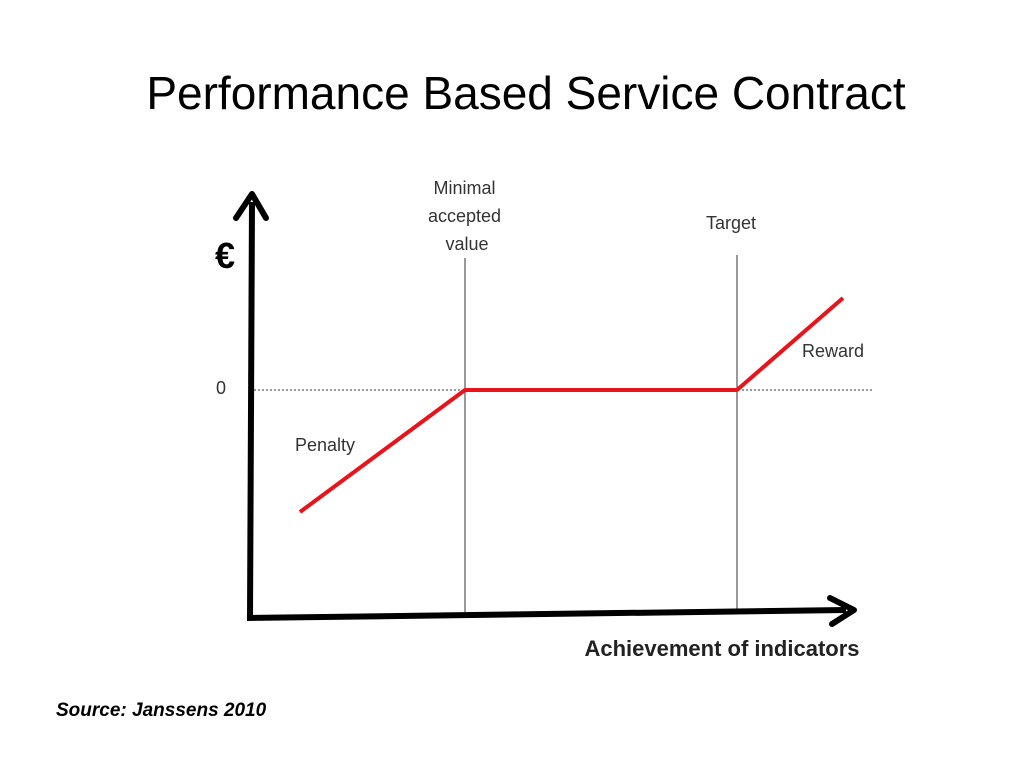 Image resolution: width=1024 pixels, height=768 pixels. Describe the element at coordinates (325, 445) in the screenshot. I see `penalty-label: Penalty` at that location.